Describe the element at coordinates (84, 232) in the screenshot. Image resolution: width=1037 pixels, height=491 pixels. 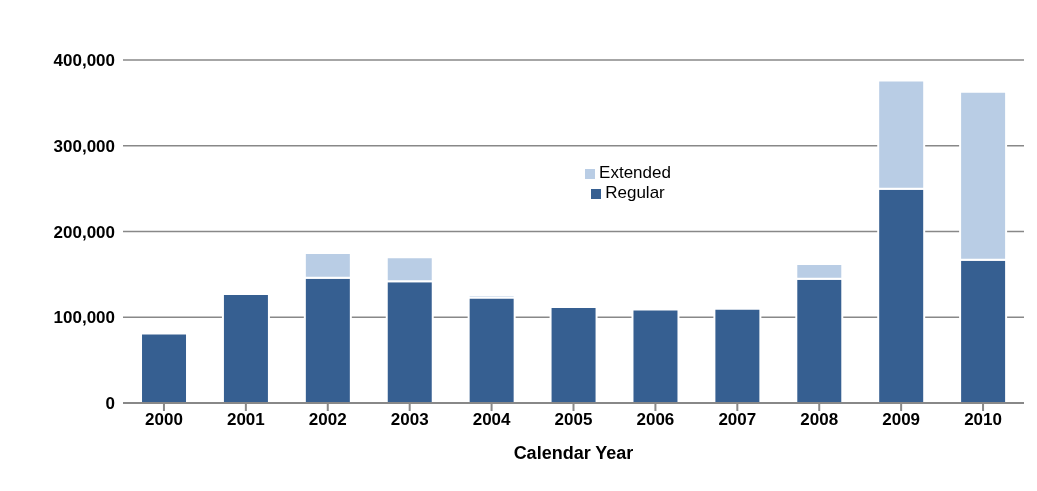
I see `y-tick-label: 200,000` at that location.